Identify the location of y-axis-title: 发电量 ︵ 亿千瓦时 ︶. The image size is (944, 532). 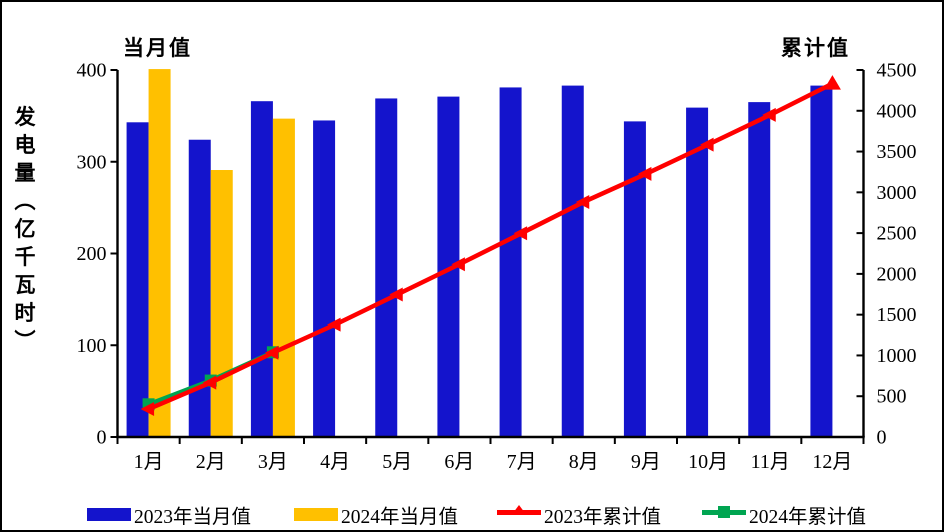
(25, 229).